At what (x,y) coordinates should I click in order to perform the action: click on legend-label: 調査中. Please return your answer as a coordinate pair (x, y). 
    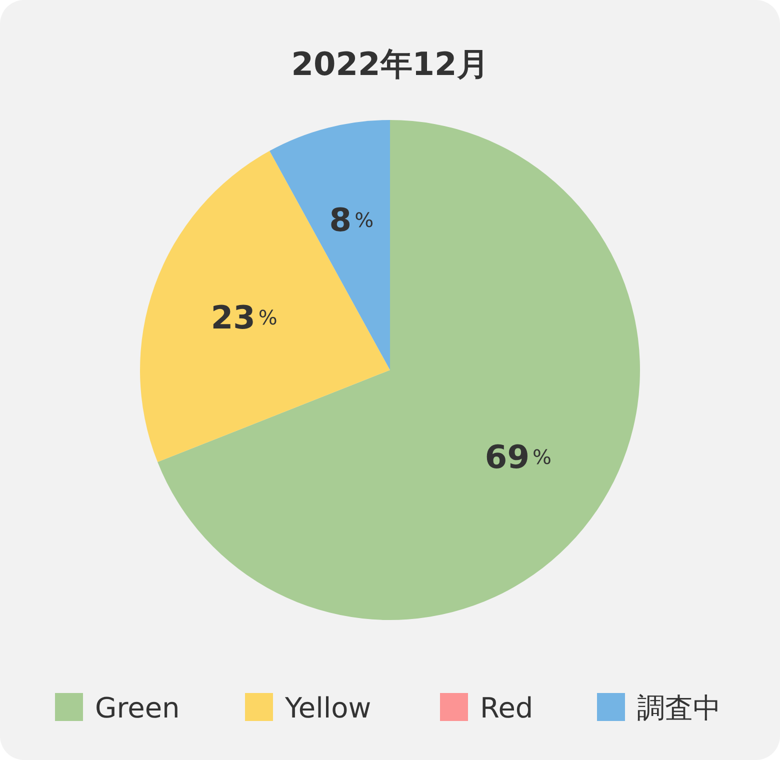
    Looking at the image, I should click on (679, 708).